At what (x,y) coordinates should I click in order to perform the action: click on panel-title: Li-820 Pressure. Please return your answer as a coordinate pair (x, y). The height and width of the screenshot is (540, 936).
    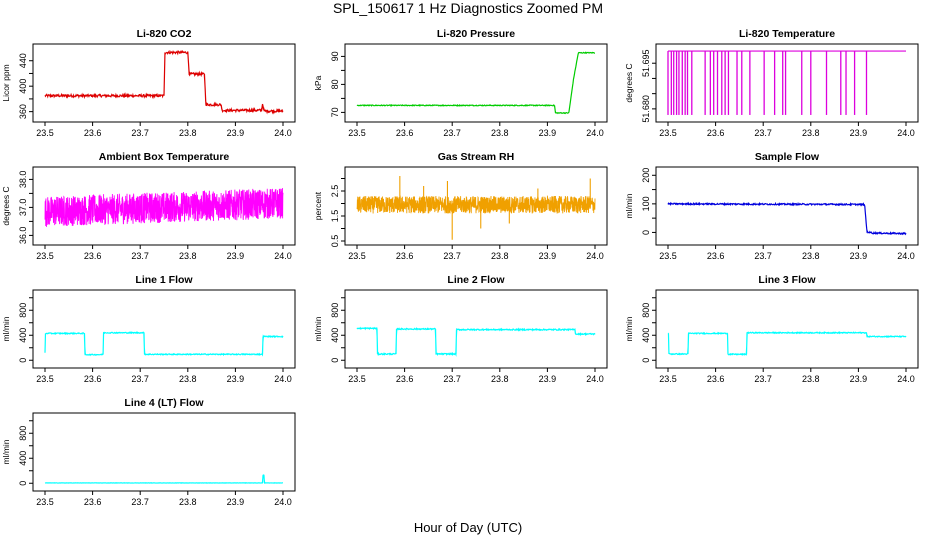
    Looking at the image, I should click on (476, 34).